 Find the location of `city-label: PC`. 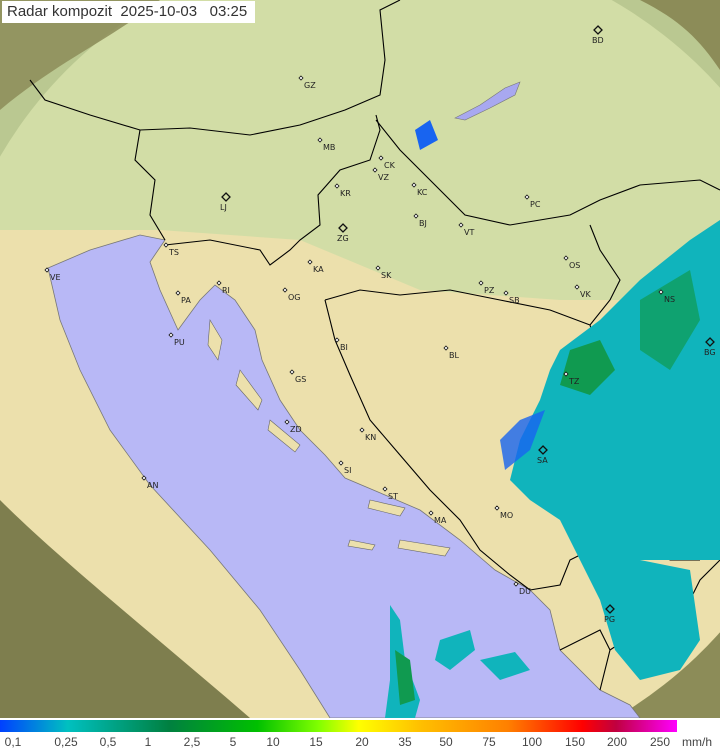

city-label: PC is located at coordinates (535, 204).